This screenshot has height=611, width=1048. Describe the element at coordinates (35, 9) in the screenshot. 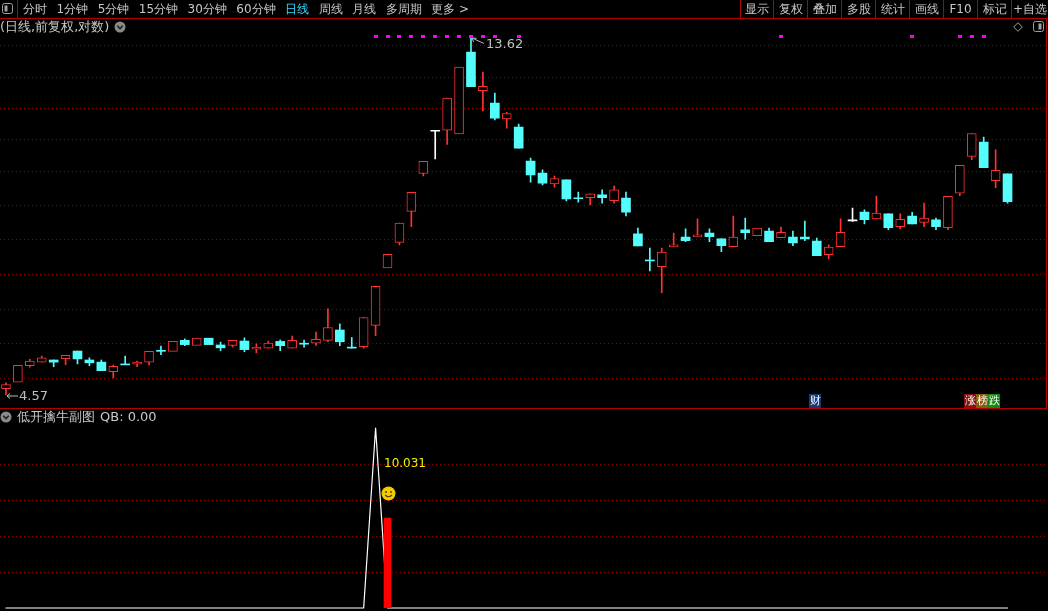

I see `text: 分时` at that location.